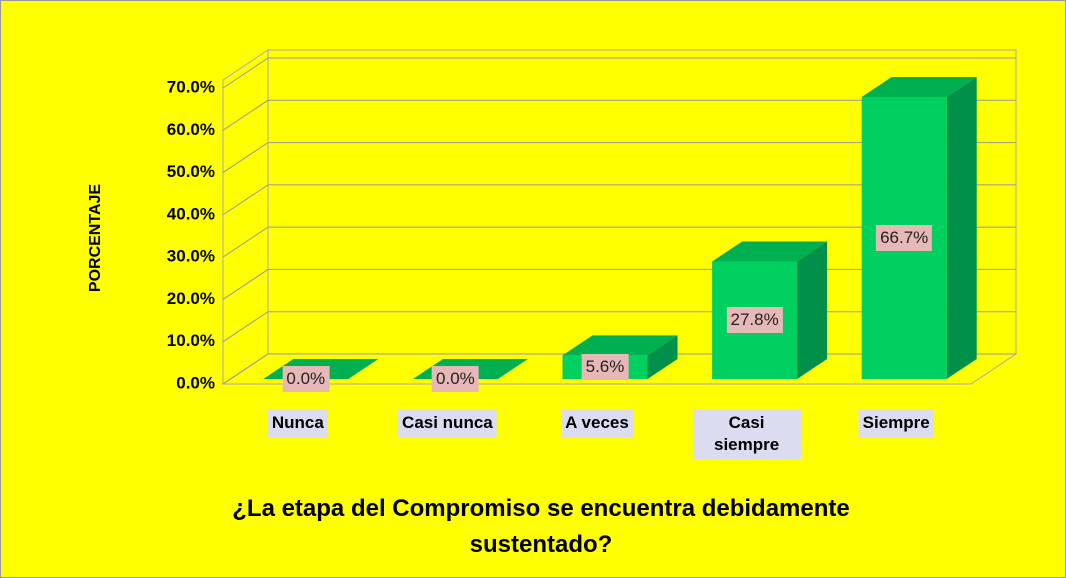 The height and width of the screenshot is (578, 1066). Describe the element at coordinates (191, 340) in the screenshot. I see `y-tick-label: 10.0%` at that location.